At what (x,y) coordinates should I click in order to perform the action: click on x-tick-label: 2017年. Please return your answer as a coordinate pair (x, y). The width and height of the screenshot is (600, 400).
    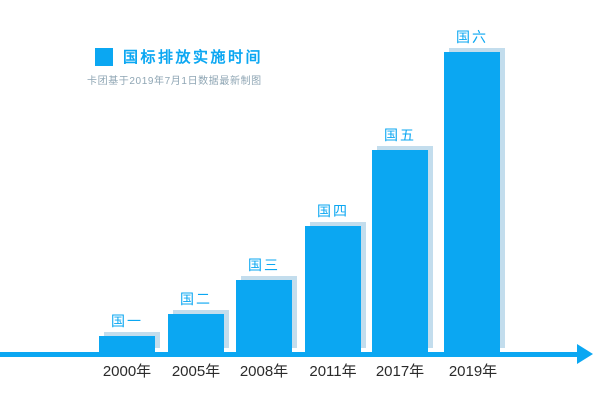
    Looking at the image, I should click on (400, 371).